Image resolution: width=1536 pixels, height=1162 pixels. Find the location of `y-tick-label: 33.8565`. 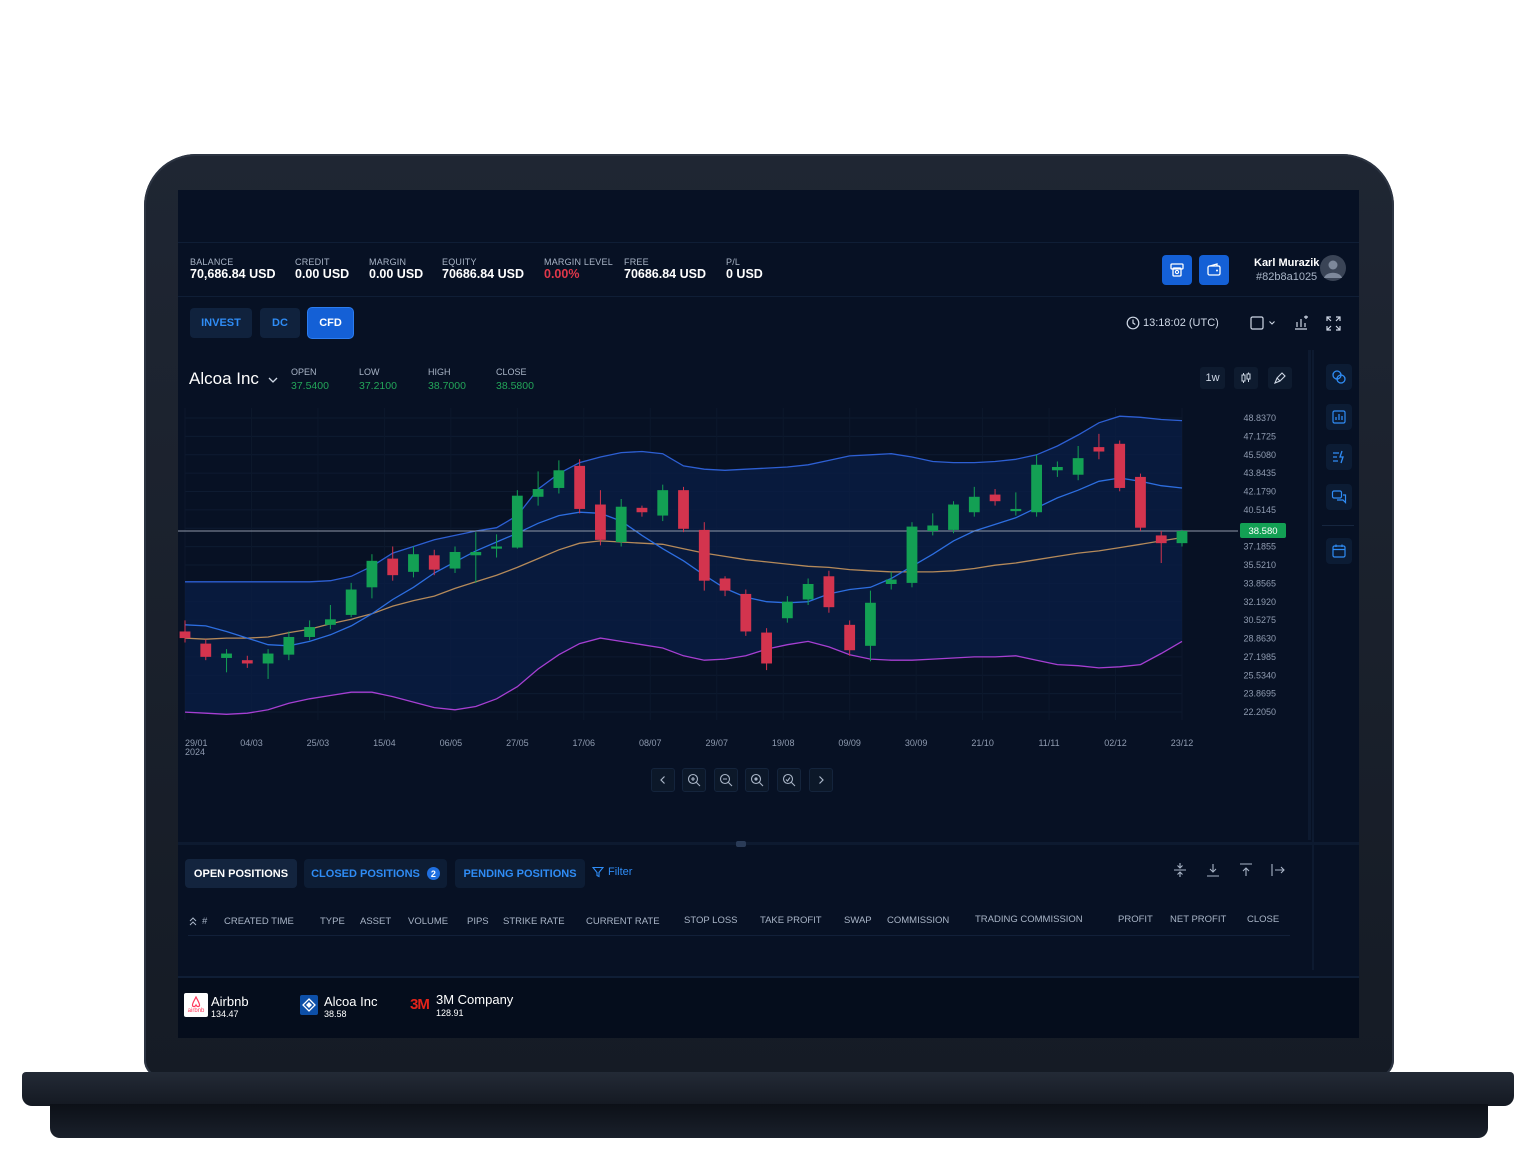

y-tick-label: 33.8565 is located at coordinates (1259, 583).